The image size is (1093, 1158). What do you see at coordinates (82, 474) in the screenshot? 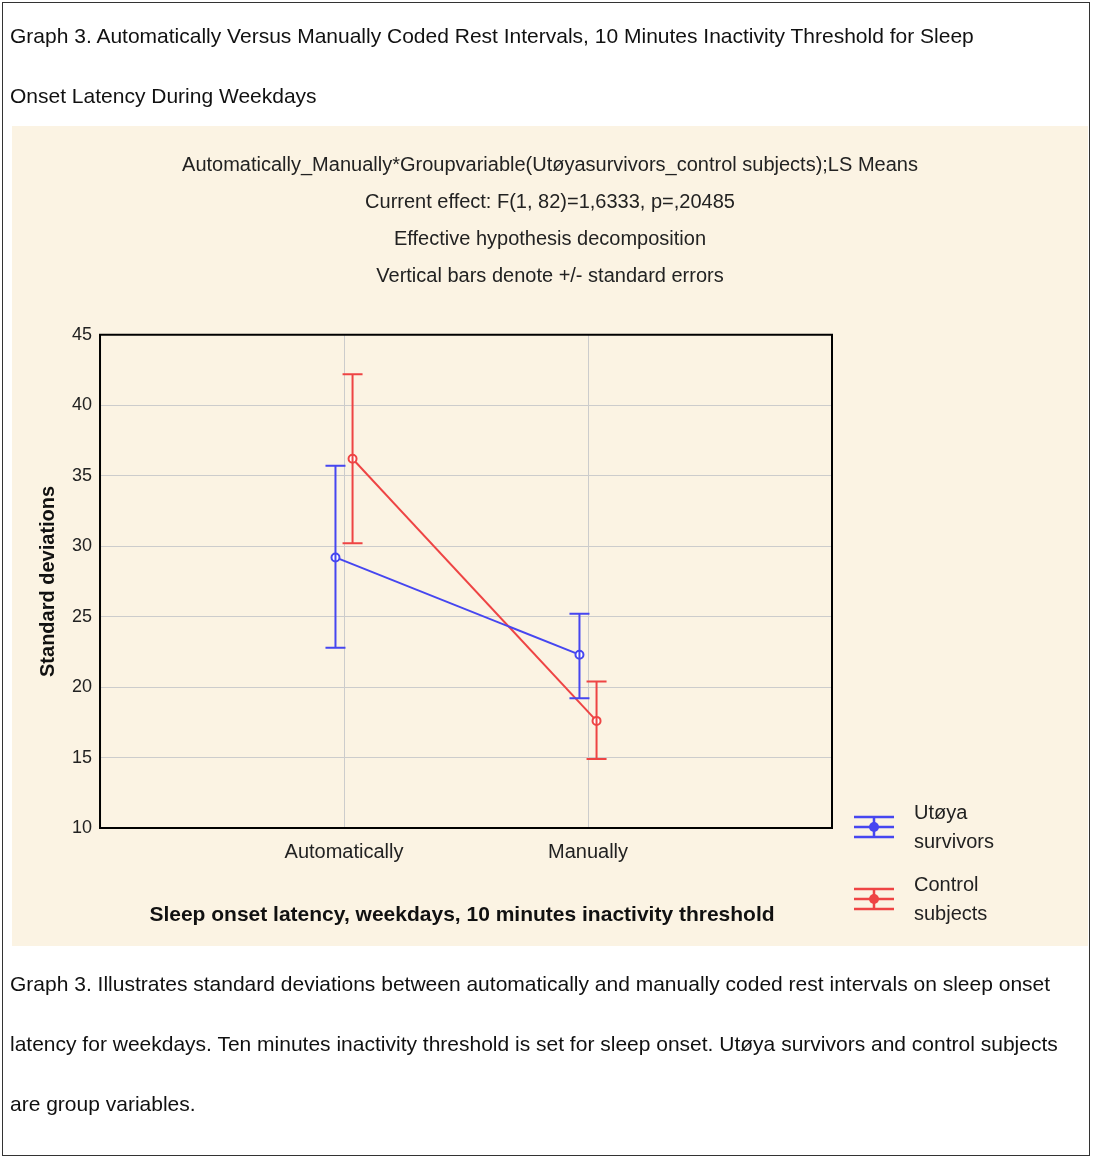
I see `y-tick-label: 35` at bounding box center [82, 474].